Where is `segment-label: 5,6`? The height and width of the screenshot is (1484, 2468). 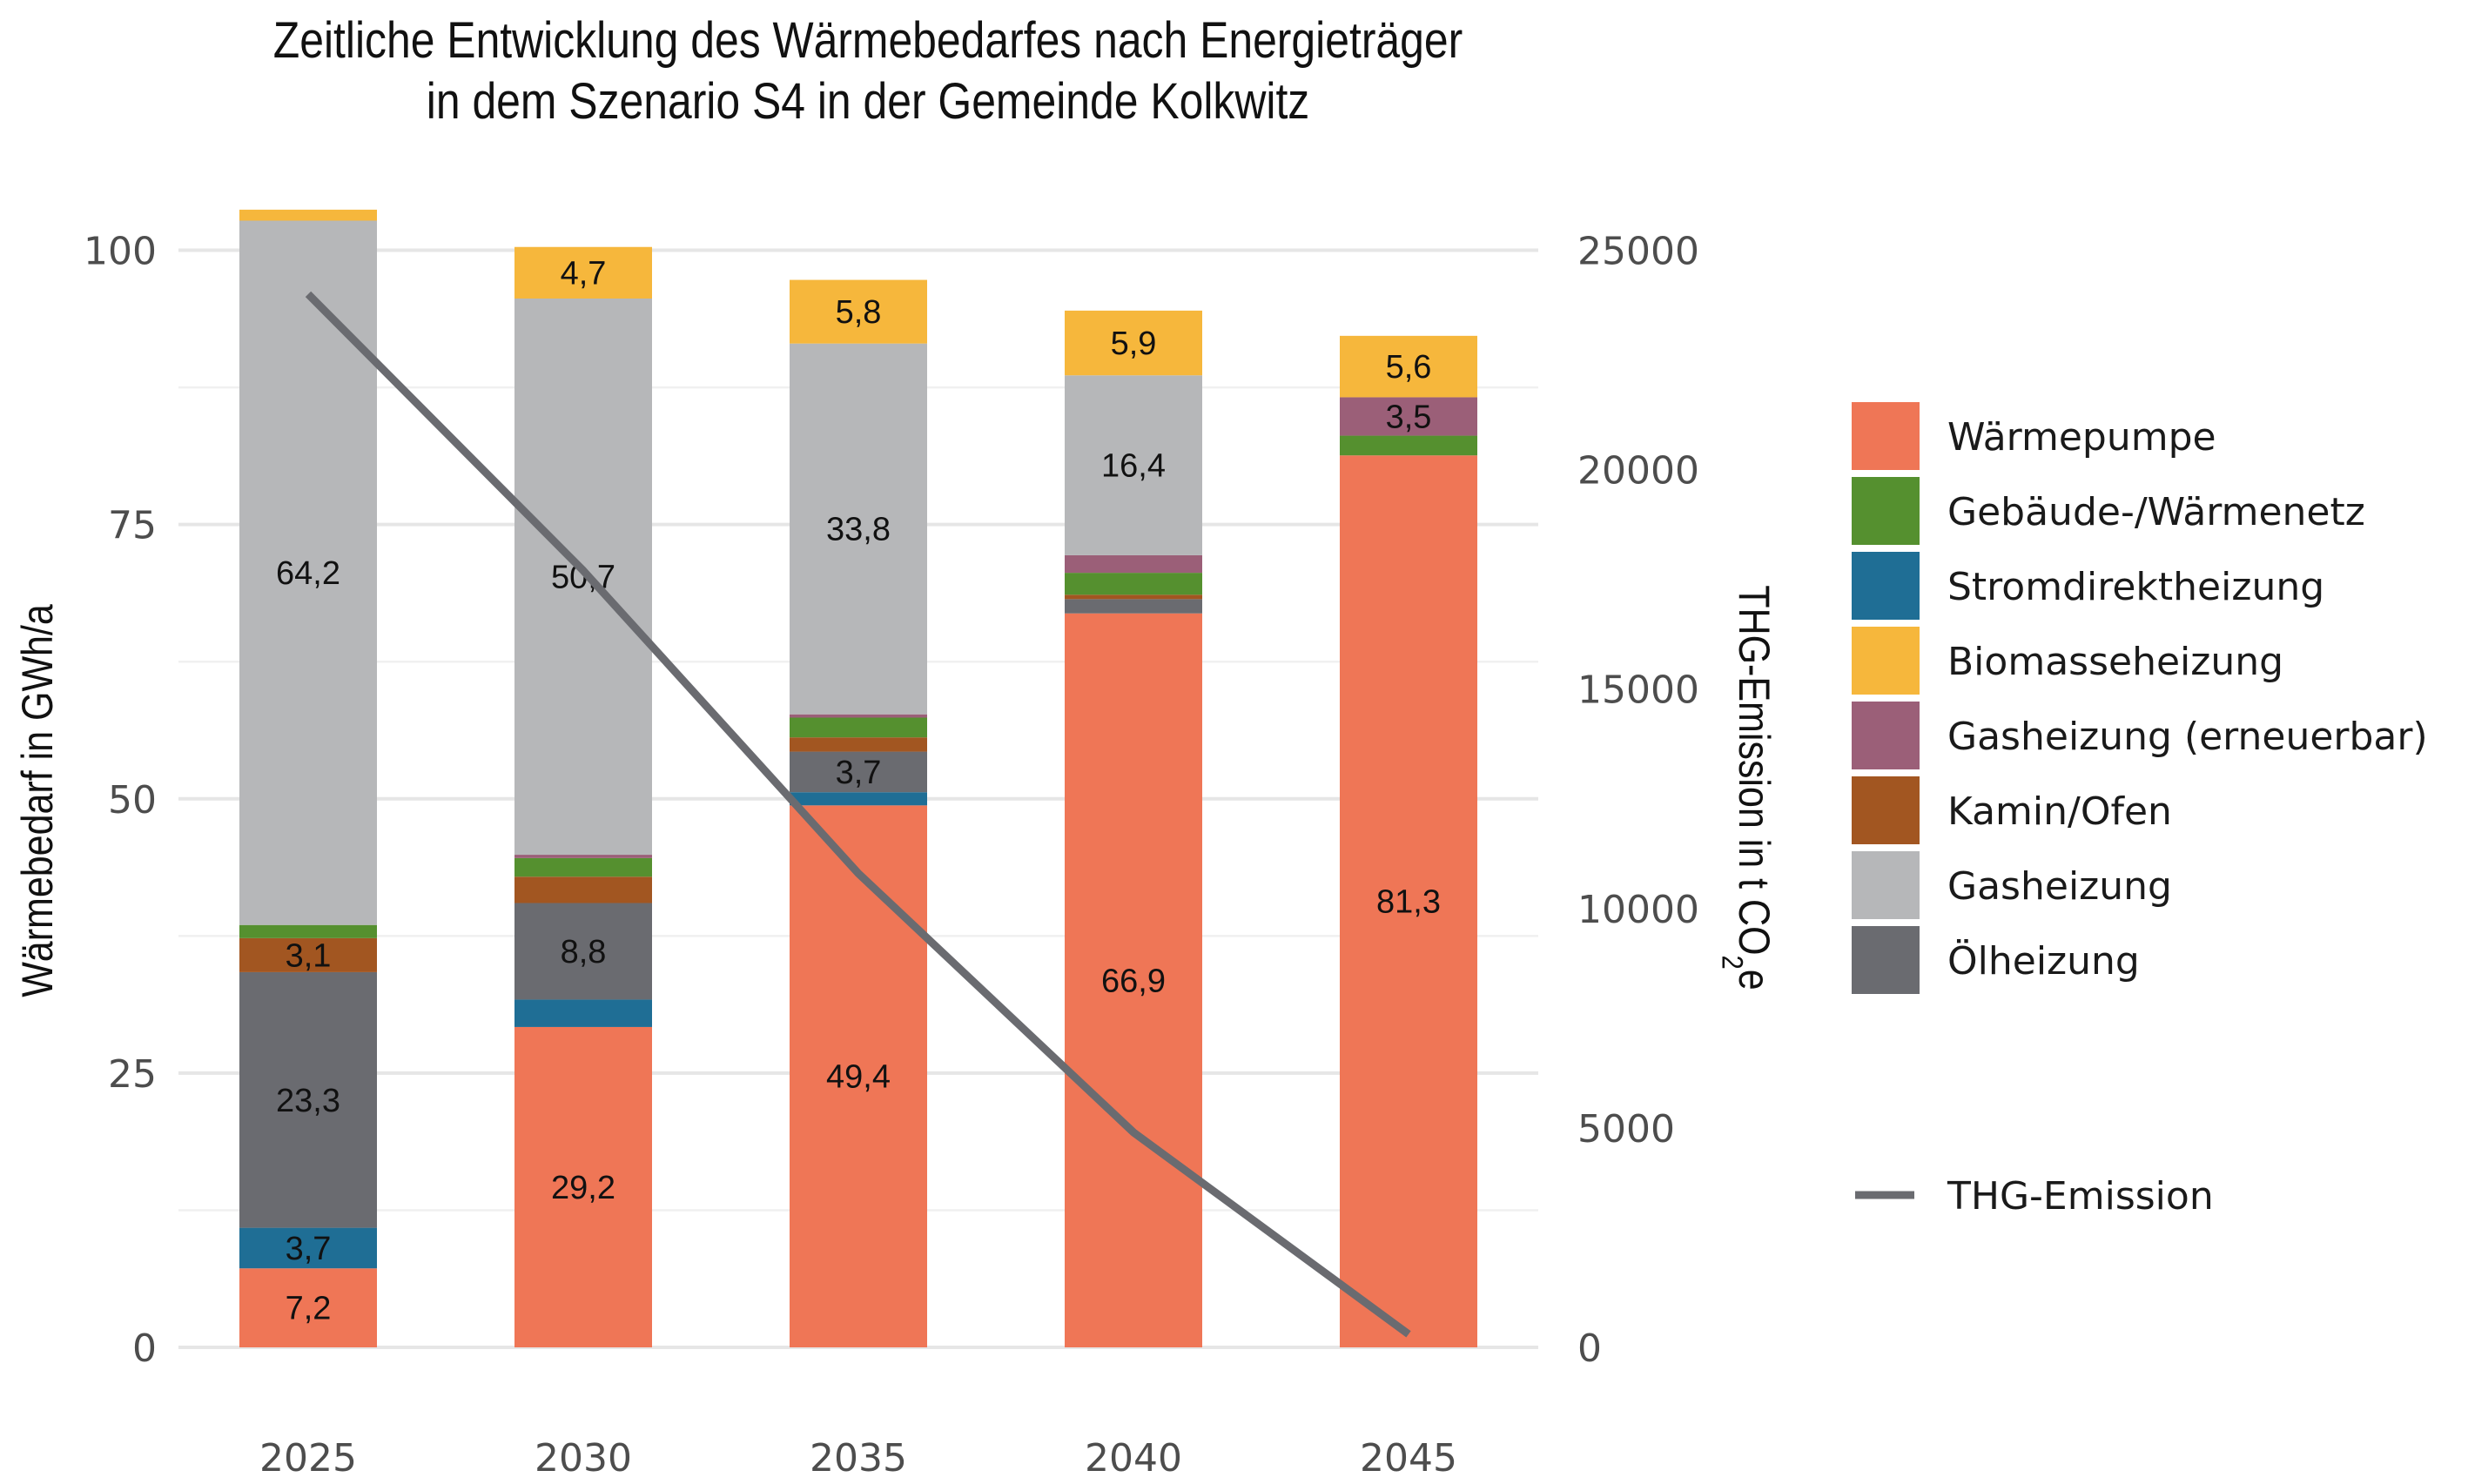
segment-label: 5,6 is located at coordinates (1409, 367).